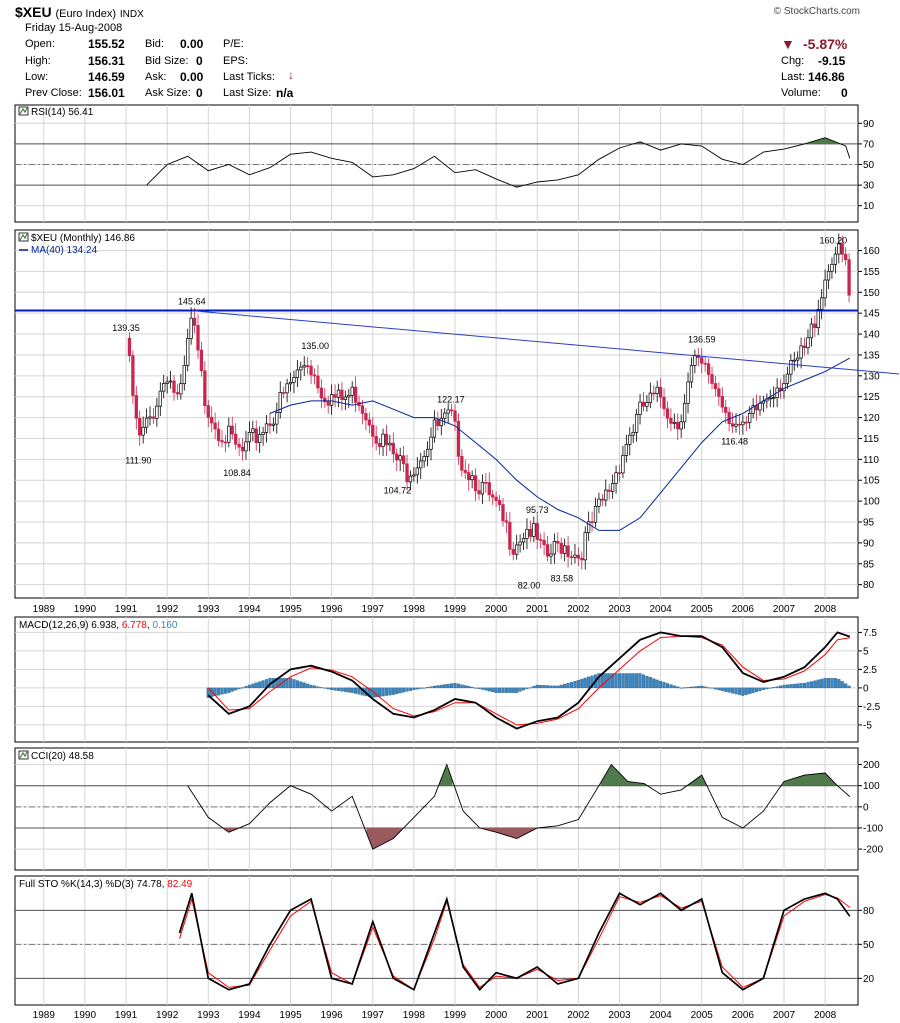 The image size is (900, 1023). I want to click on sto-k-line, so click(514, 942).